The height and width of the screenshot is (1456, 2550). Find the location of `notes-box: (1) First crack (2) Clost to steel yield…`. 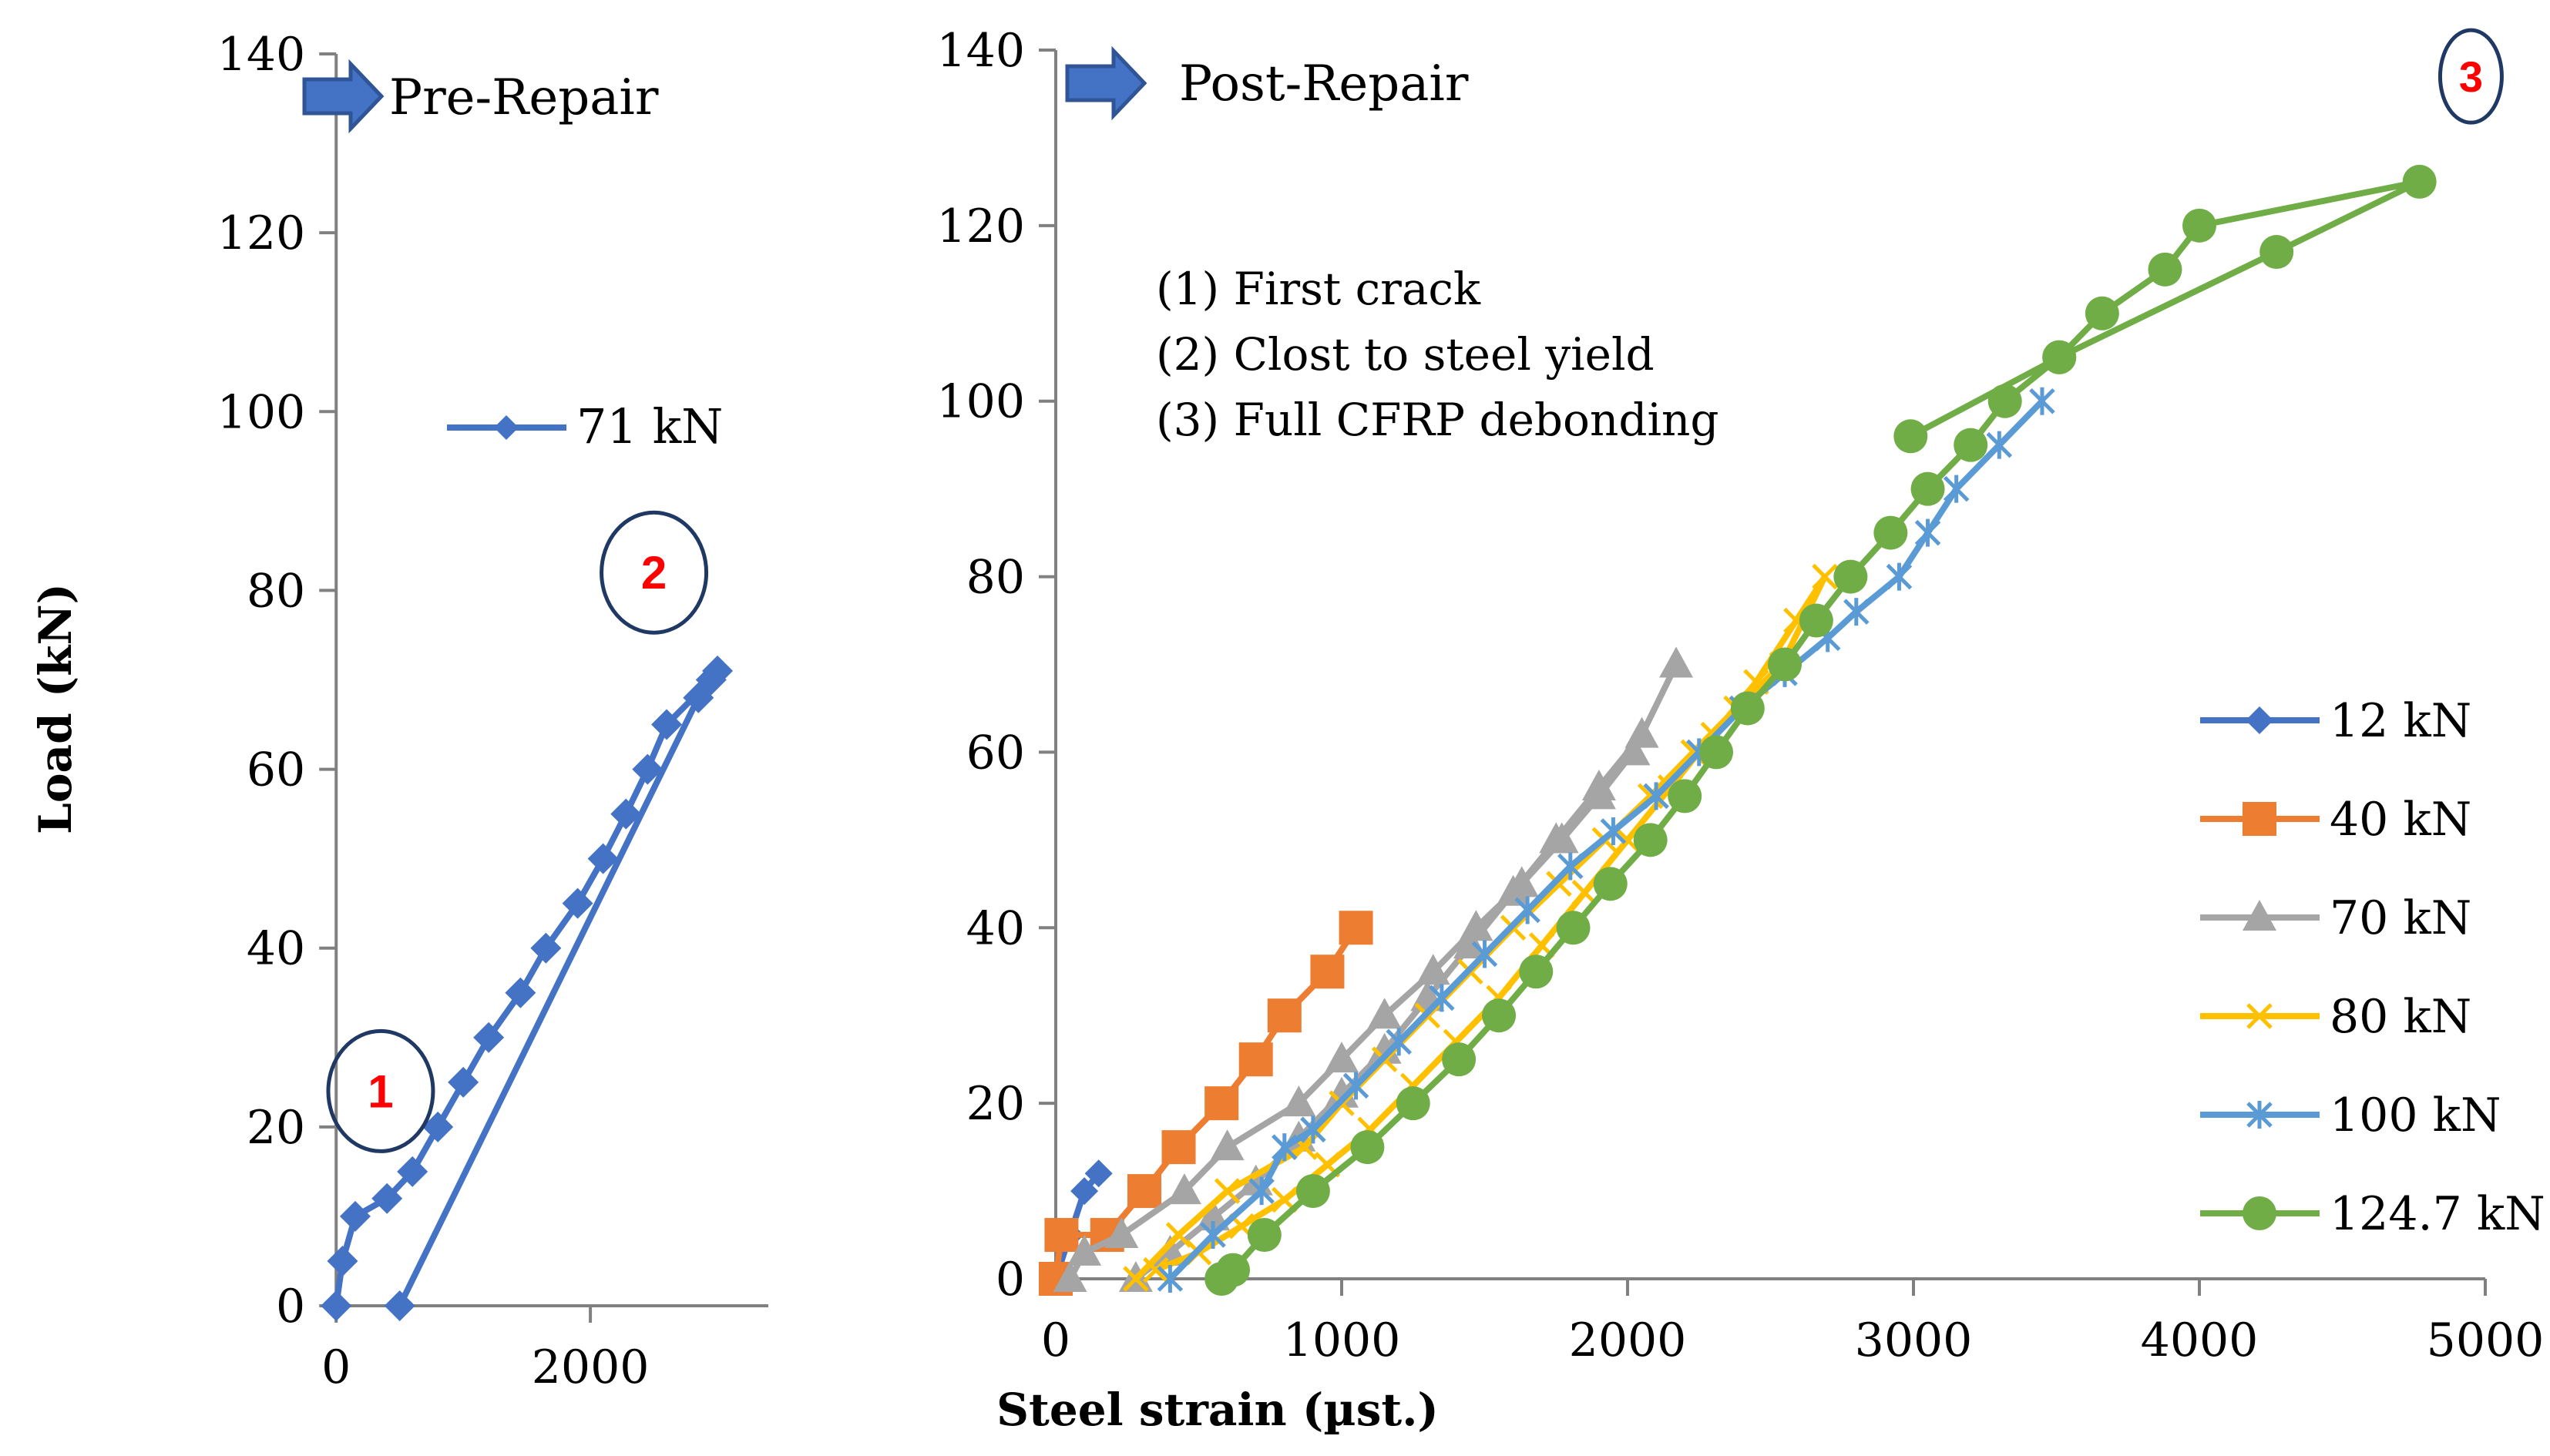

notes-box: (1) First crack (2) Clost to steel yield… is located at coordinates (1437, 354).